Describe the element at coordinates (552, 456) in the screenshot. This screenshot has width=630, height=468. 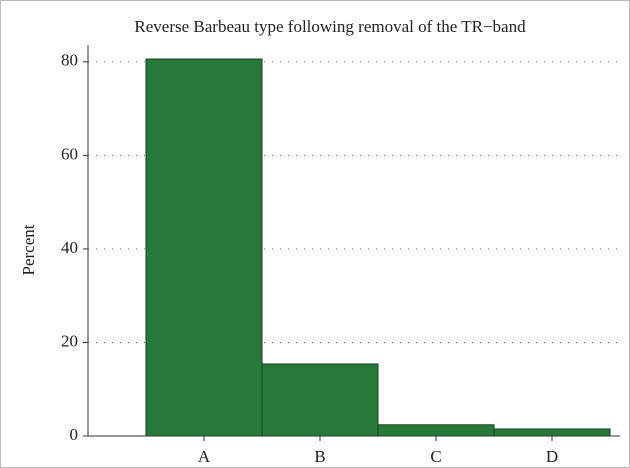
I see `x-tick-label: D` at that location.